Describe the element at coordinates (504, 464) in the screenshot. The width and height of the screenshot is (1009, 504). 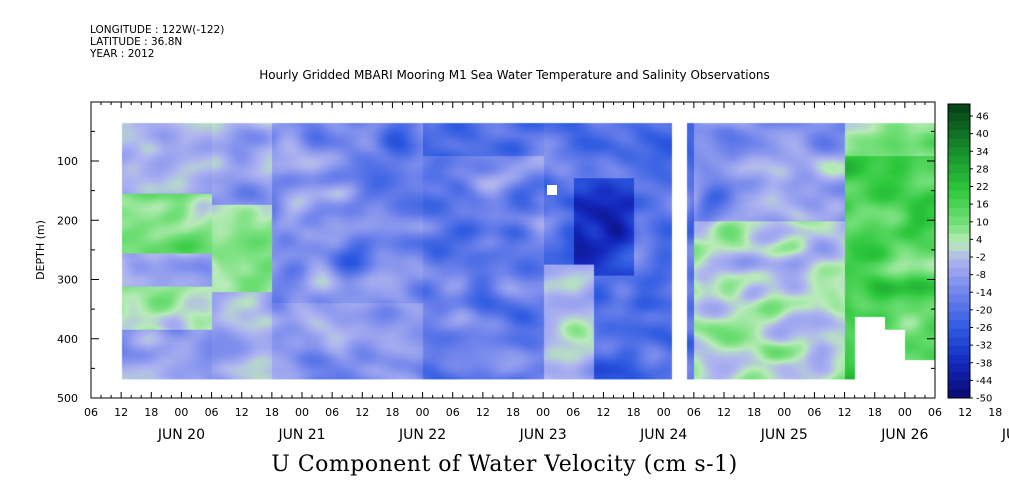
I see `x-axis-title: U Component of Water Velocity (cm s-1)` at that location.